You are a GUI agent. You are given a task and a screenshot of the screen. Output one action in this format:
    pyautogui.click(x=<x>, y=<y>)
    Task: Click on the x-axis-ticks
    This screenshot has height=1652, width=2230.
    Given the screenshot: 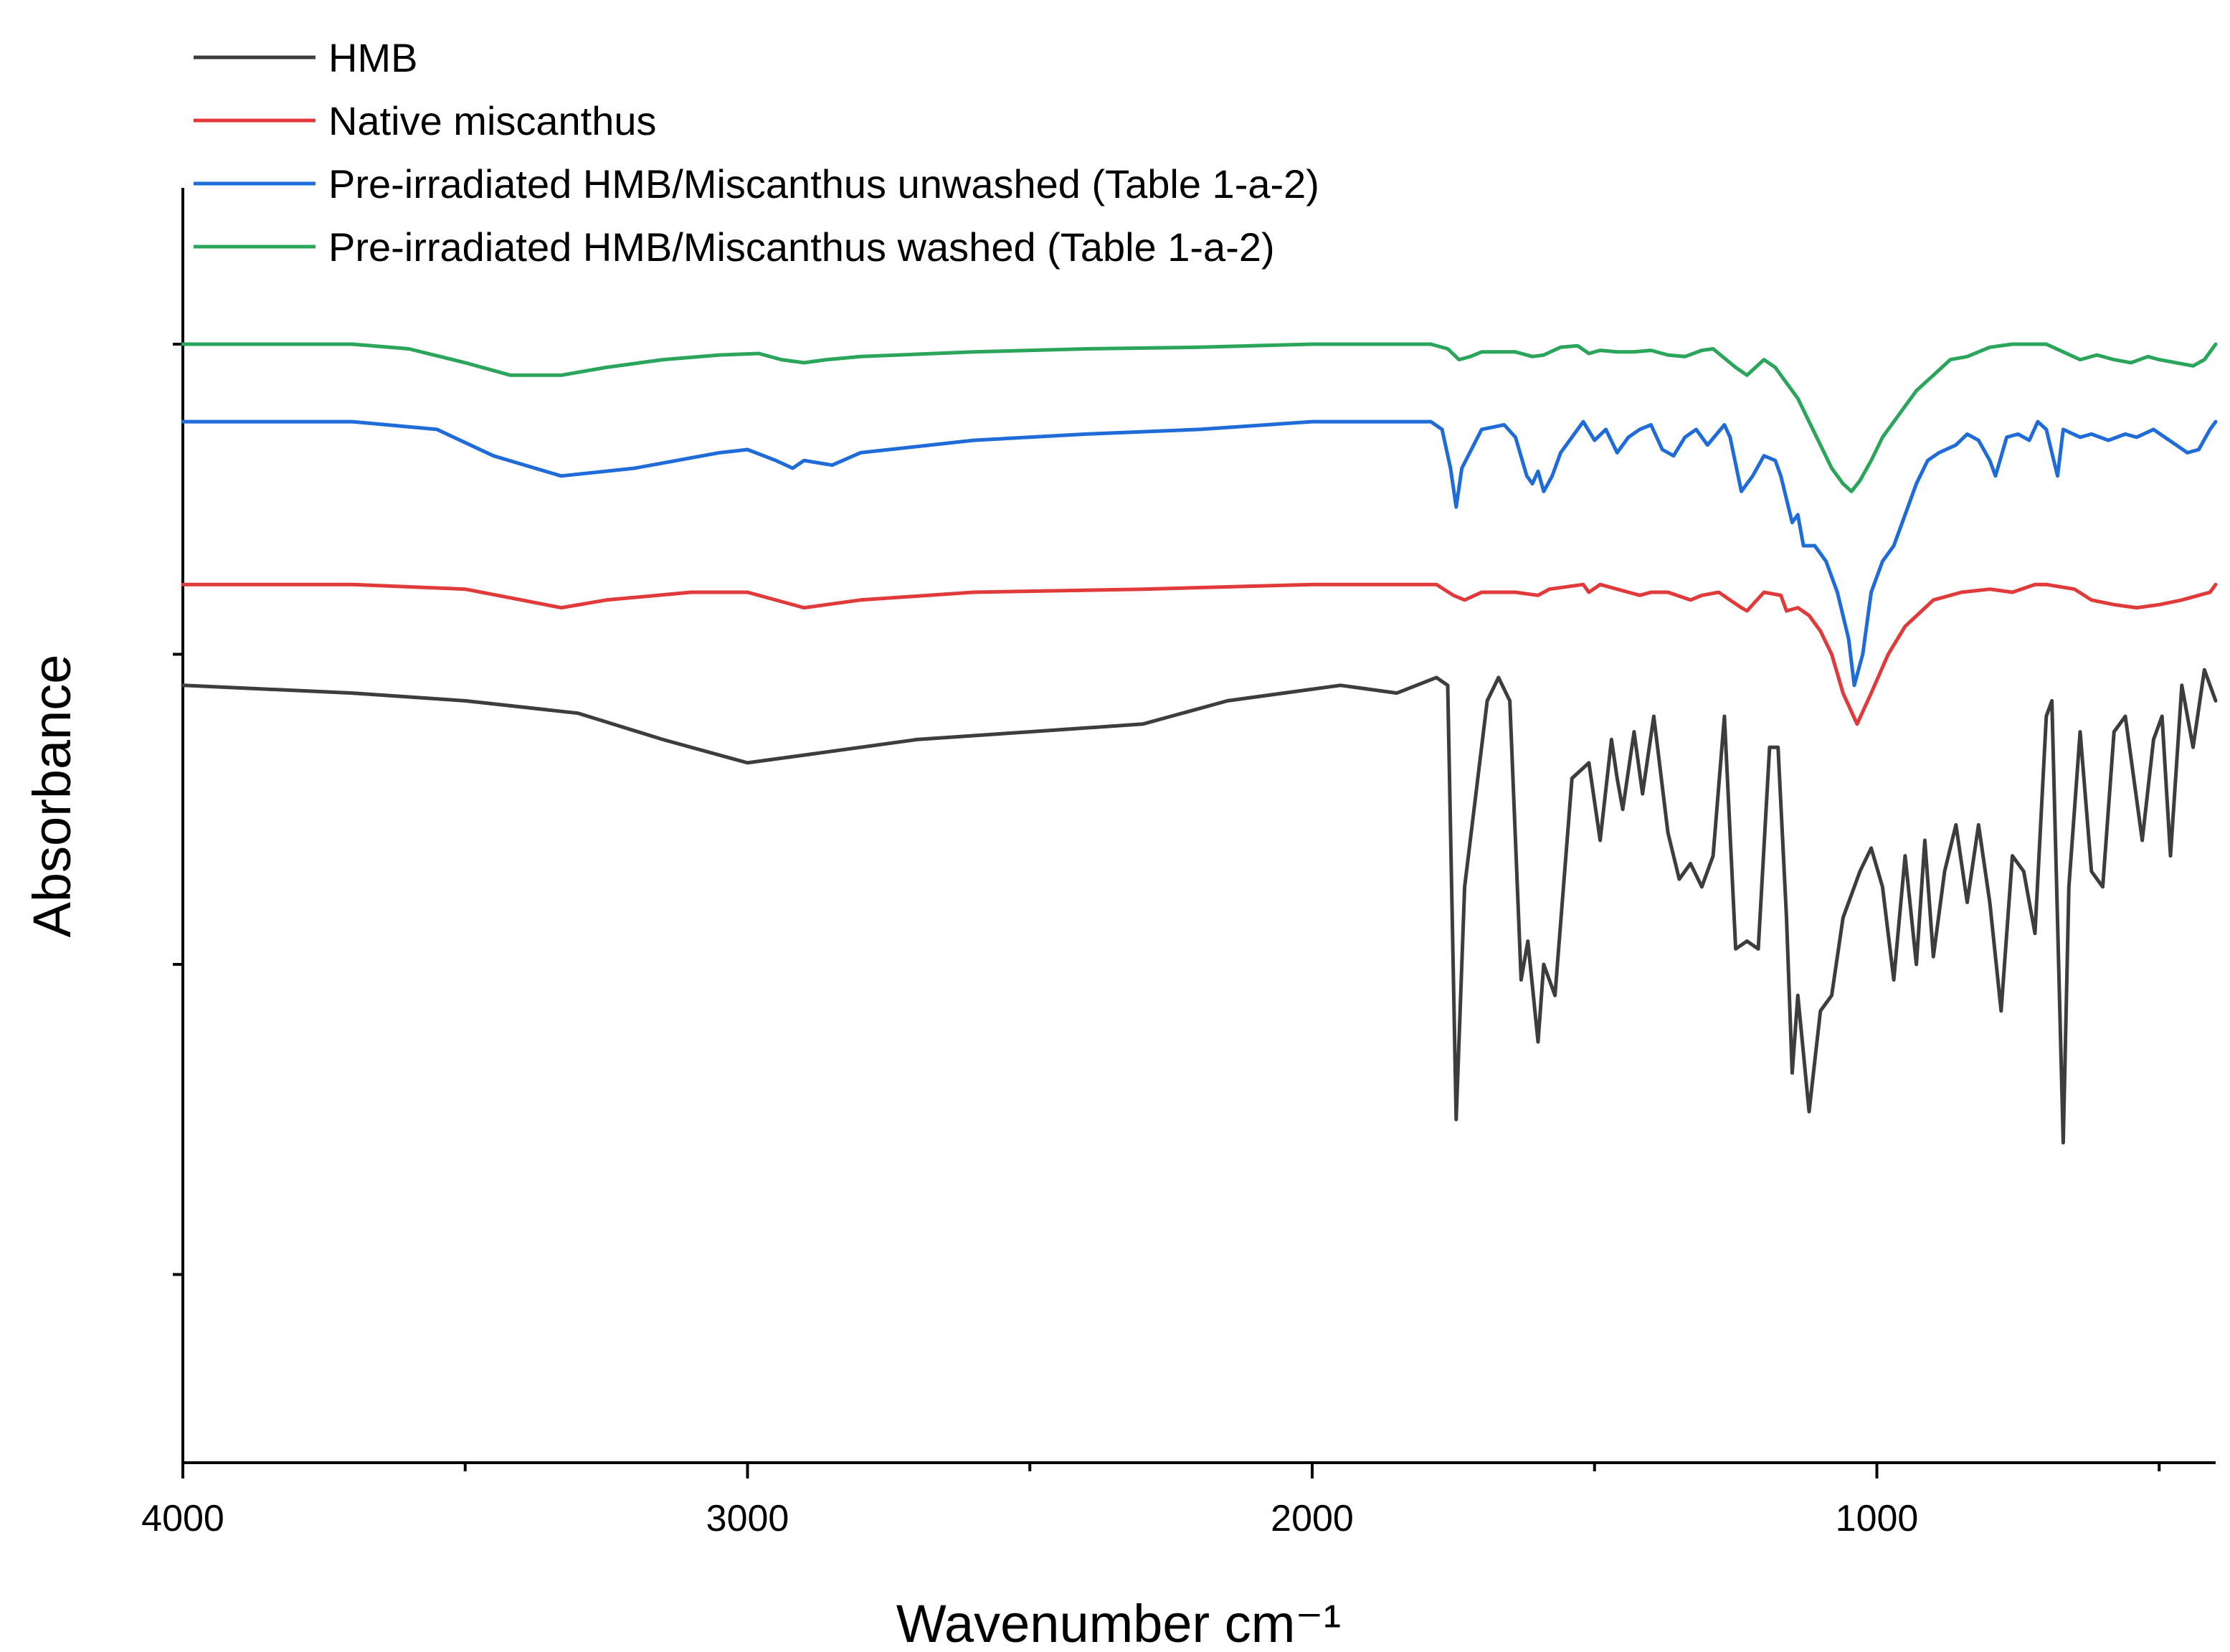 What is the action you would take?
    pyautogui.click(x=1171, y=1470)
    